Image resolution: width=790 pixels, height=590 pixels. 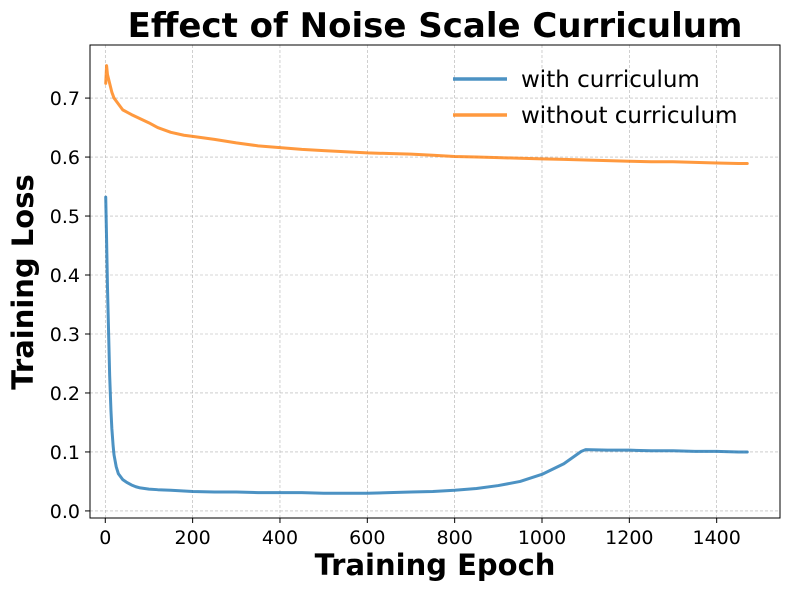 I want to click on x-axis-label: Training Epoch, so click(x=435, y=565).